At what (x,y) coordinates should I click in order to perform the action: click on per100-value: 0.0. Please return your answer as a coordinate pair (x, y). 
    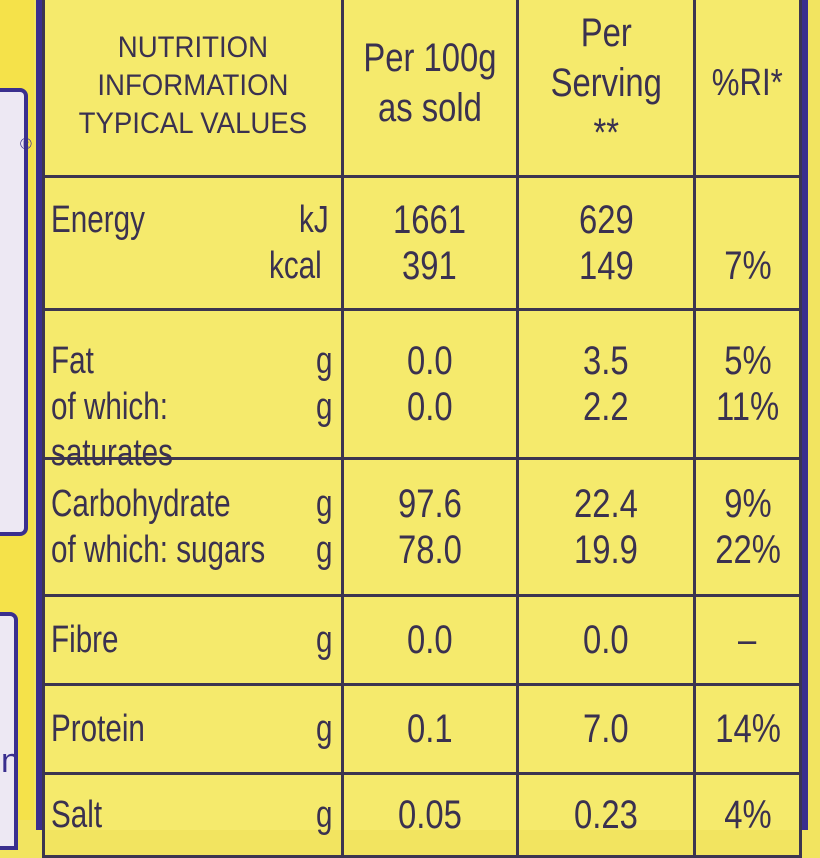
    Looking at the image, I should click on (429, 640).